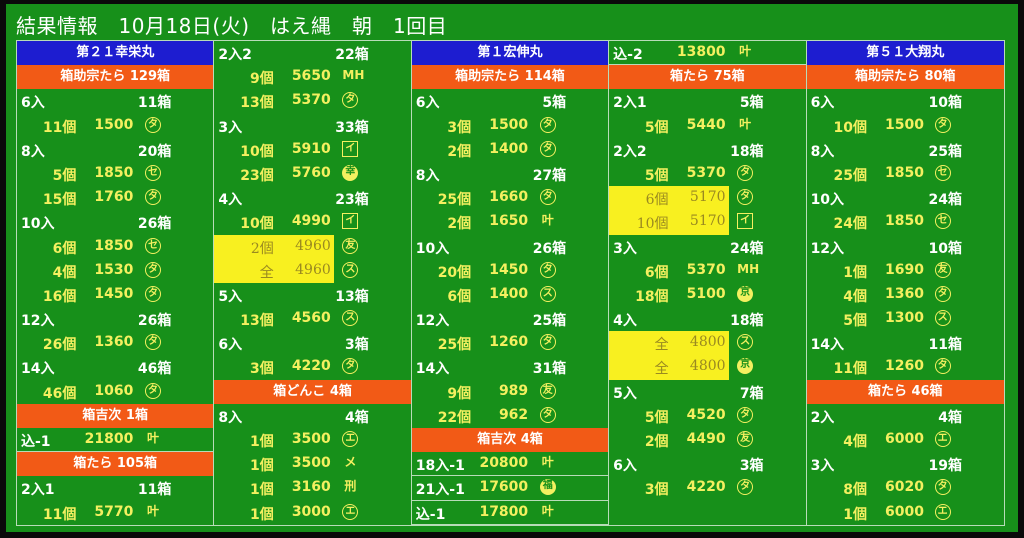  I want to click on size-group-row: 2入1 5箱, so click(707, 101).